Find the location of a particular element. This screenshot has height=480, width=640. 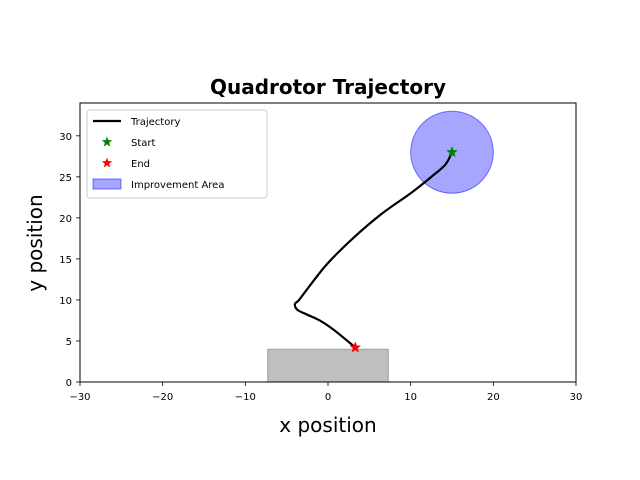

legend-improvement-swatch is located at coordinates (107, 184).